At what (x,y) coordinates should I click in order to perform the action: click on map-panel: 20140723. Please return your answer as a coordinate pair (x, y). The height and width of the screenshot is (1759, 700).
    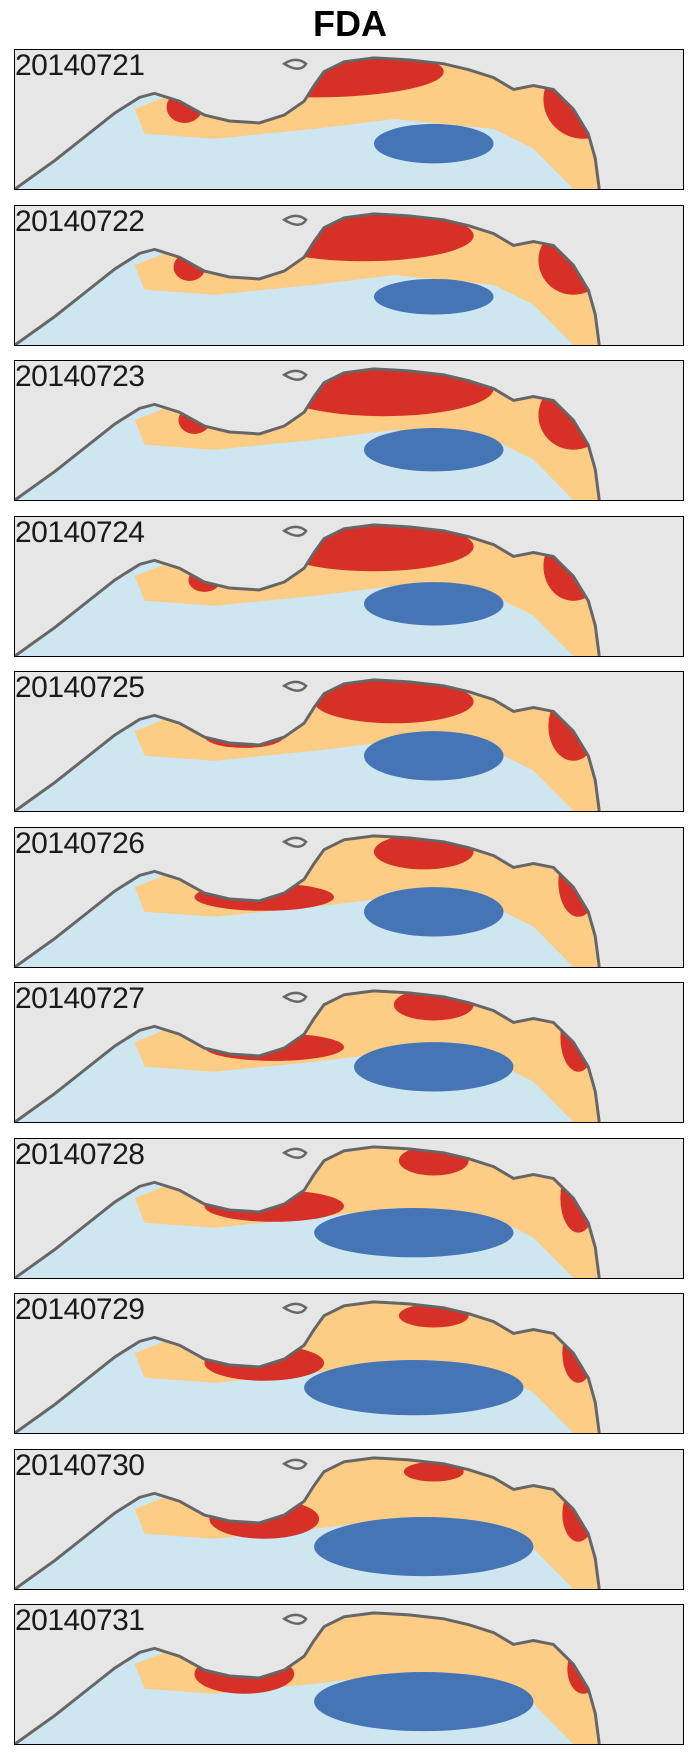
    Looking at the image, I should click on (349, 430).